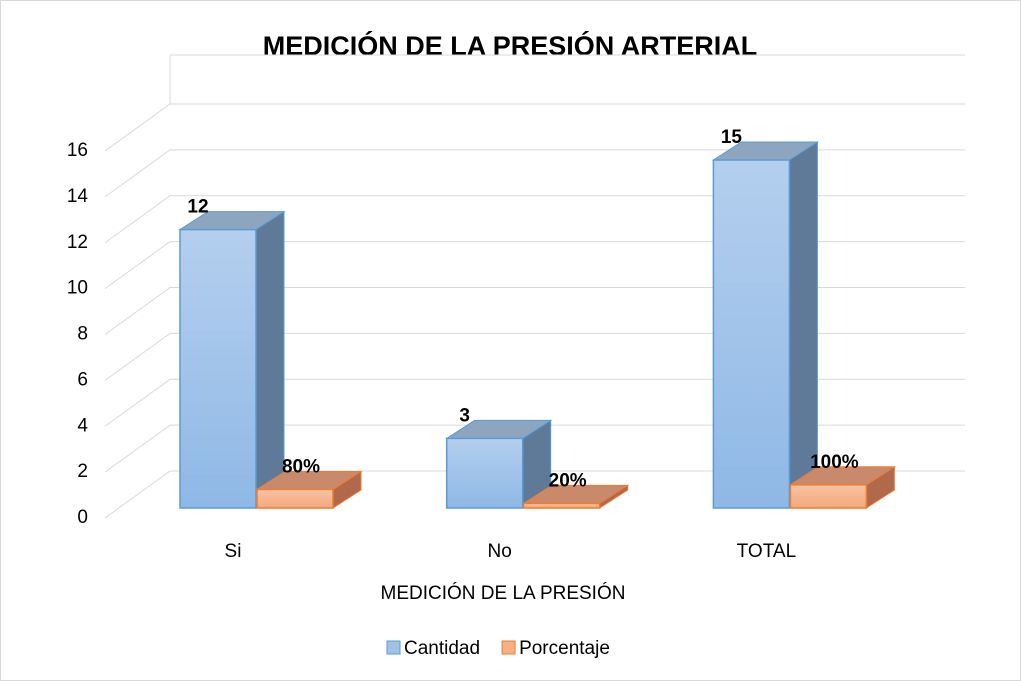  What do you see at coordinates (464, 415) in the screenshot?
I see `data-label: 3` at bounding box center [464, 415].